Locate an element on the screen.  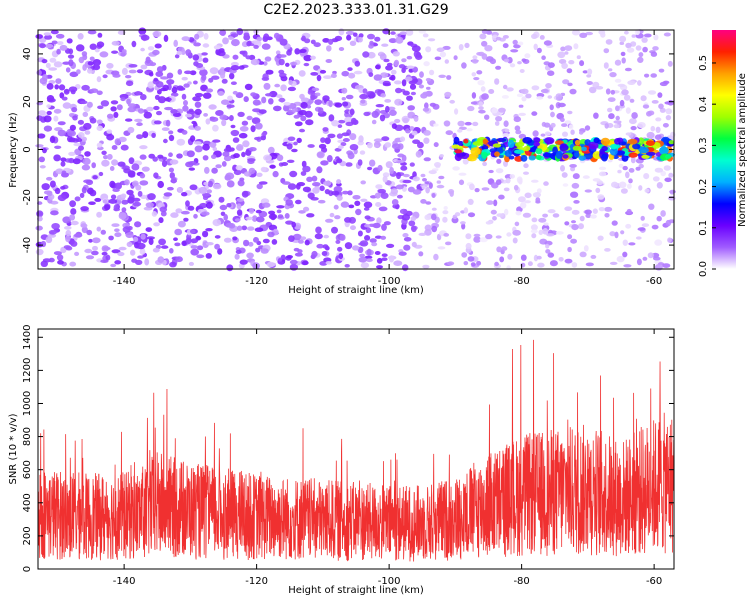
snr-y-label: SNR (10 * v/v) is located at coordinates (13, 448).